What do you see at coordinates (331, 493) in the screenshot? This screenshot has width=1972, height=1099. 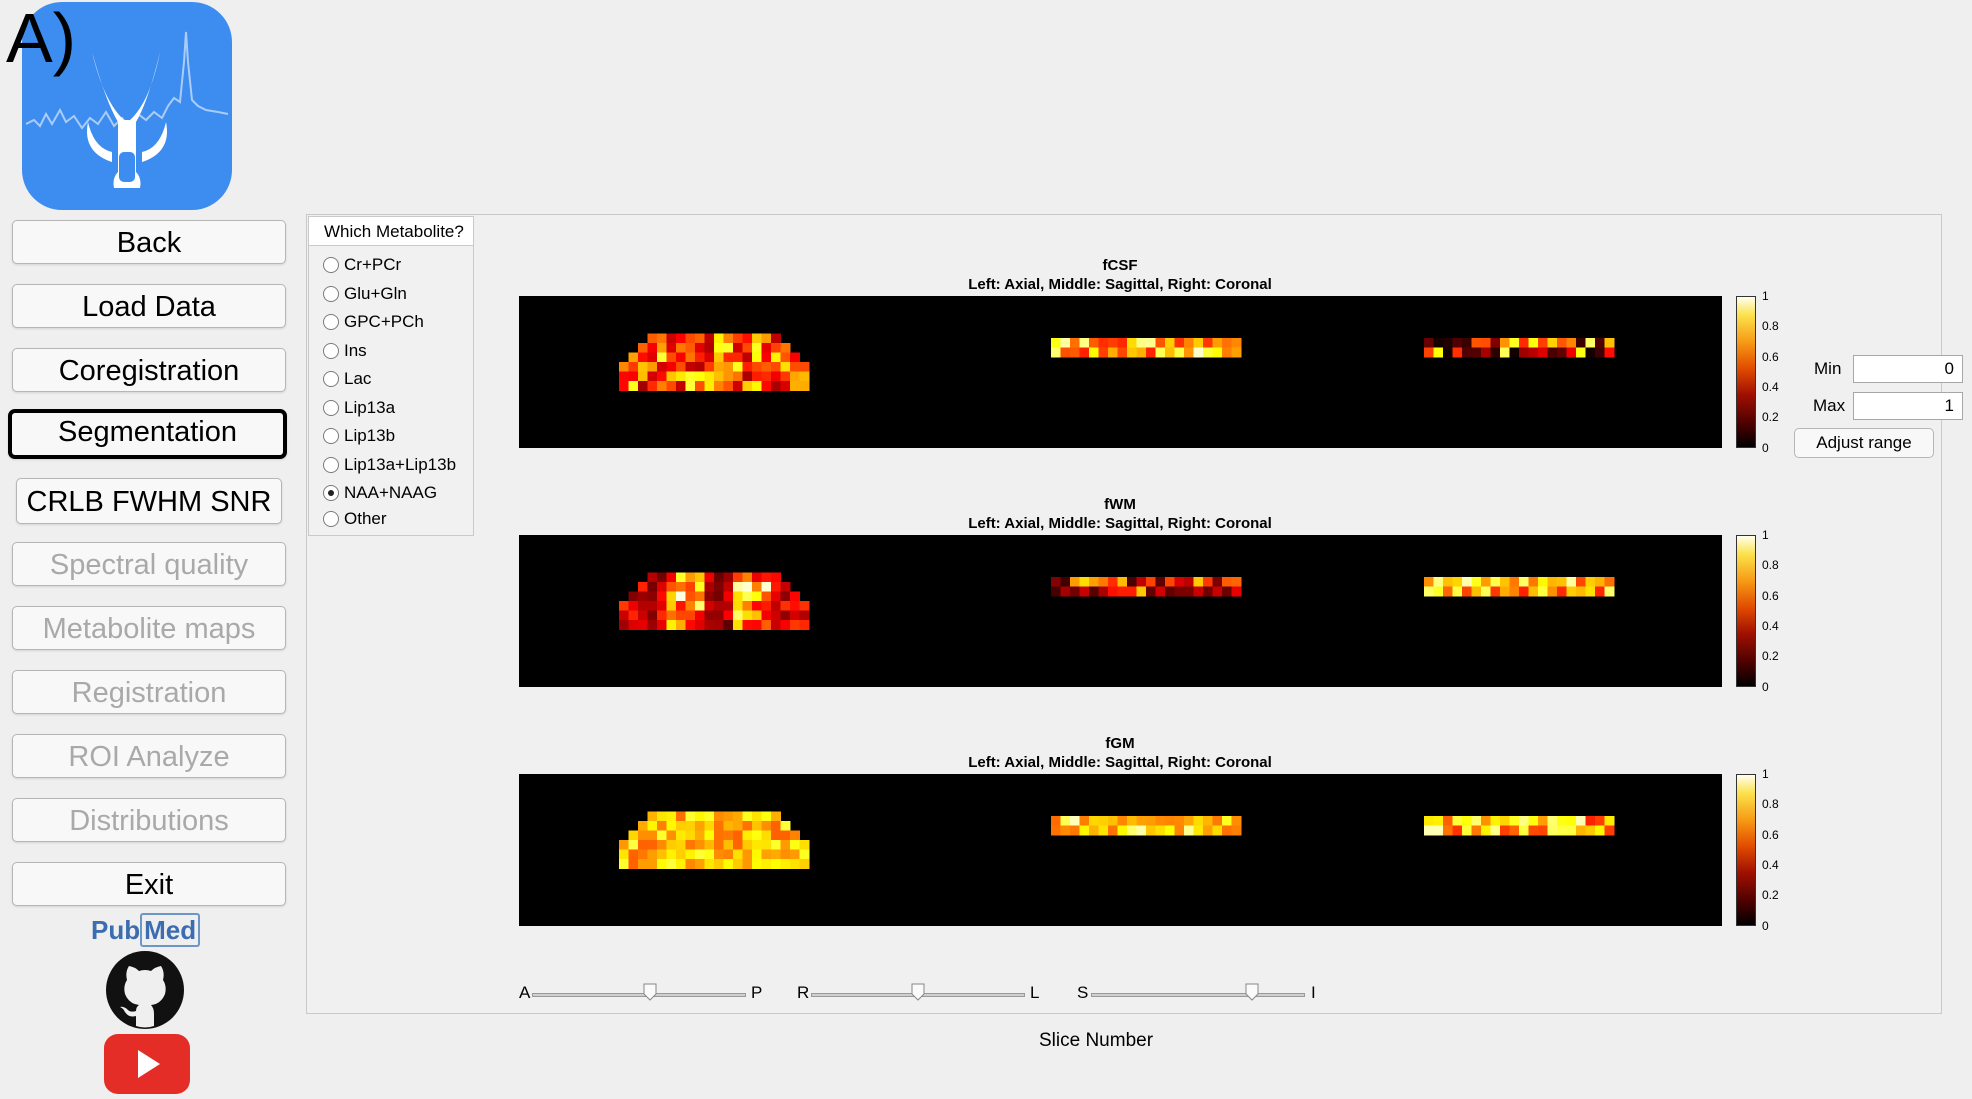 I see `radio-button-selected-icon` at bounding box center [331, 493].